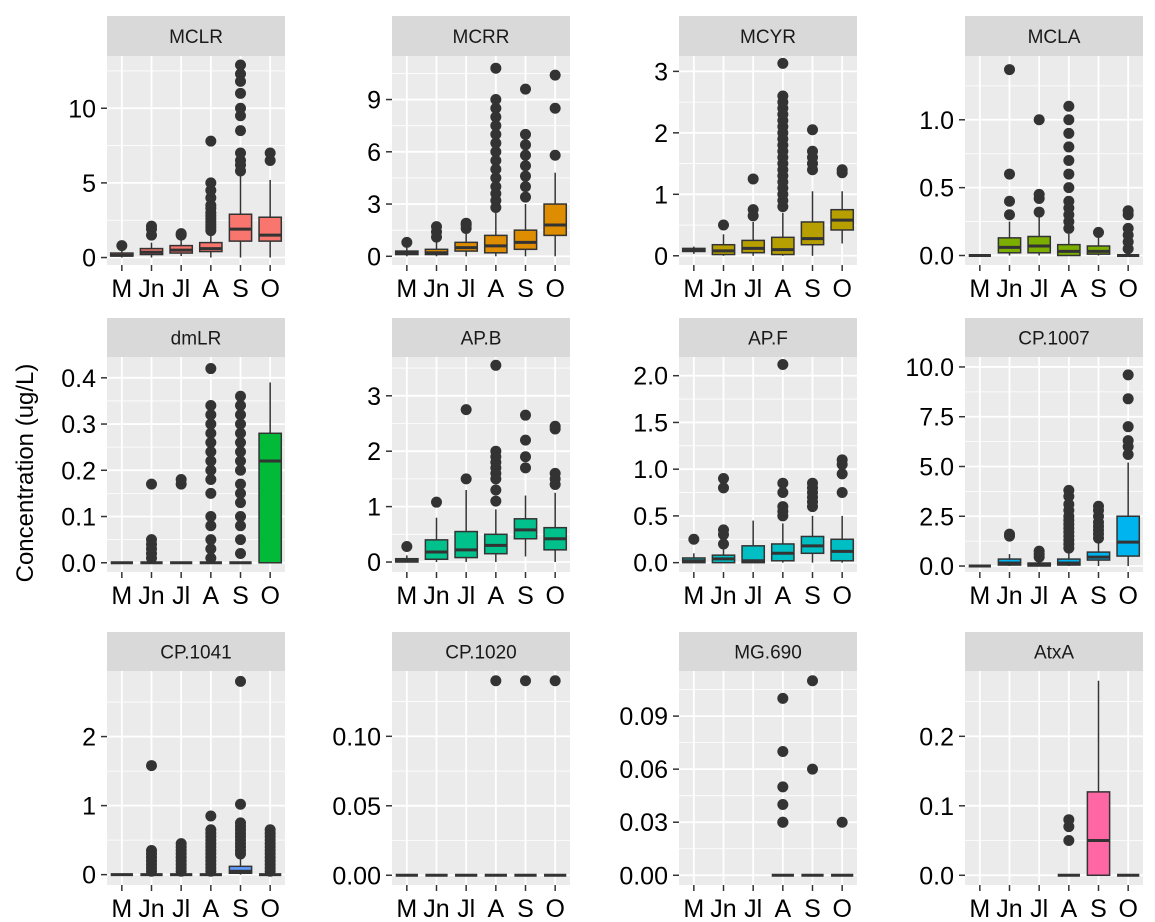 The width and height of the screenshot is (1155, 922). I want to click on y-tick-label: 10, so click(82, 109).